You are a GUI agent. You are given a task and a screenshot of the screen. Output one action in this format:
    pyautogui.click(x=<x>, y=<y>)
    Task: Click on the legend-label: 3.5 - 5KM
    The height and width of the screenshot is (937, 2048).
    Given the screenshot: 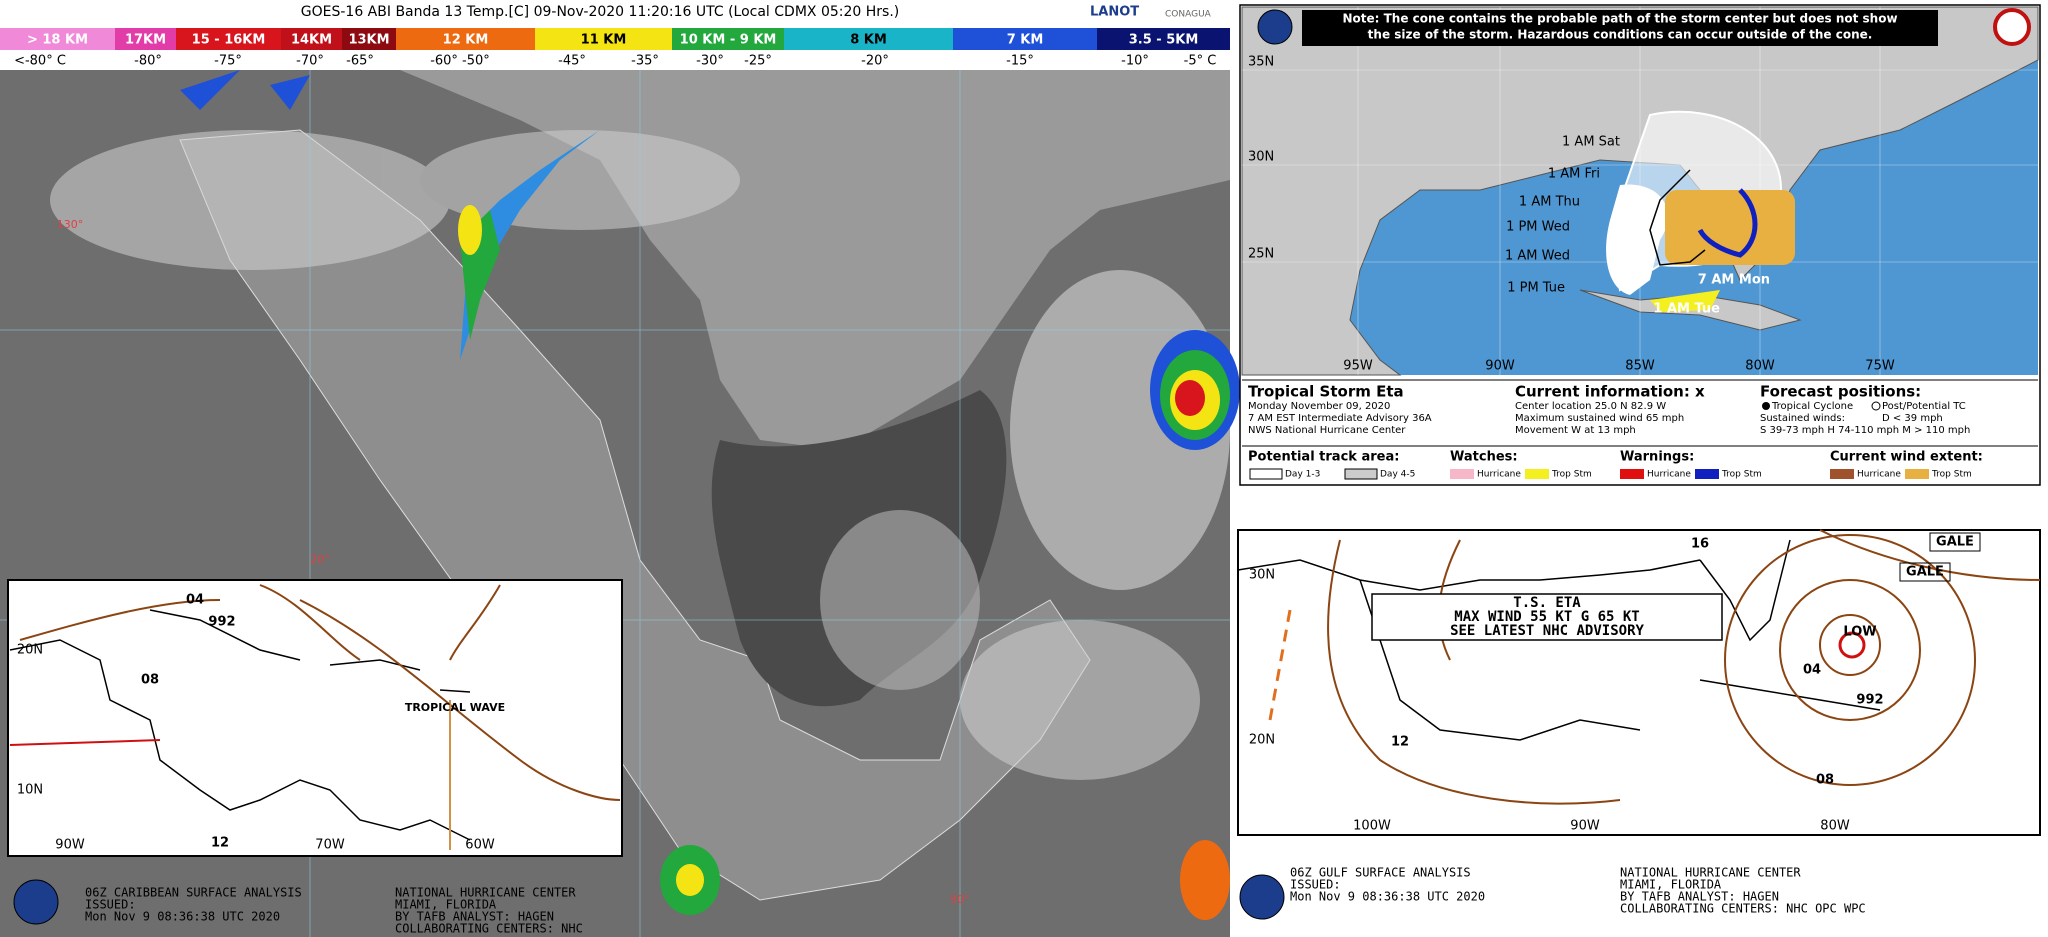 What is the action you would take?
    pyautogui.click(x=1164, y=40)
    